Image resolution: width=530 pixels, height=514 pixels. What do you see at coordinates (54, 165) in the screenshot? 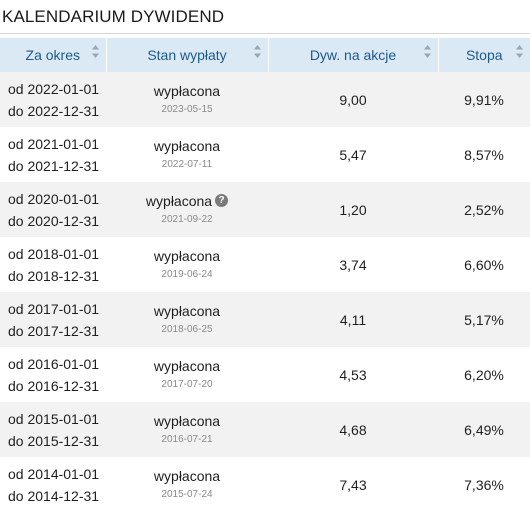
I see `period-to: do 2021-12-31` at bounding box center [54, 165].